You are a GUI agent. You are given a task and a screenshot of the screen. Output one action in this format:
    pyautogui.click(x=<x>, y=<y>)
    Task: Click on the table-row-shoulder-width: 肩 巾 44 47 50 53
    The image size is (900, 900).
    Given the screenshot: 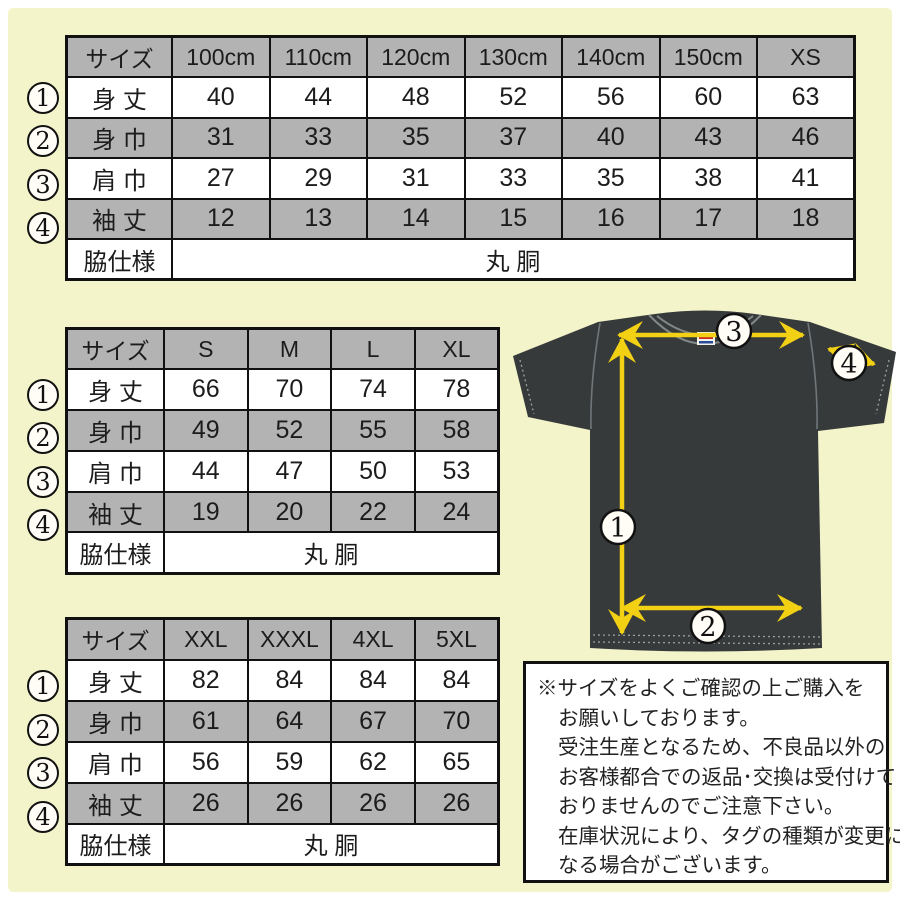 What is the action you would take?
    pyautogui.click(x=282, y=471)
    